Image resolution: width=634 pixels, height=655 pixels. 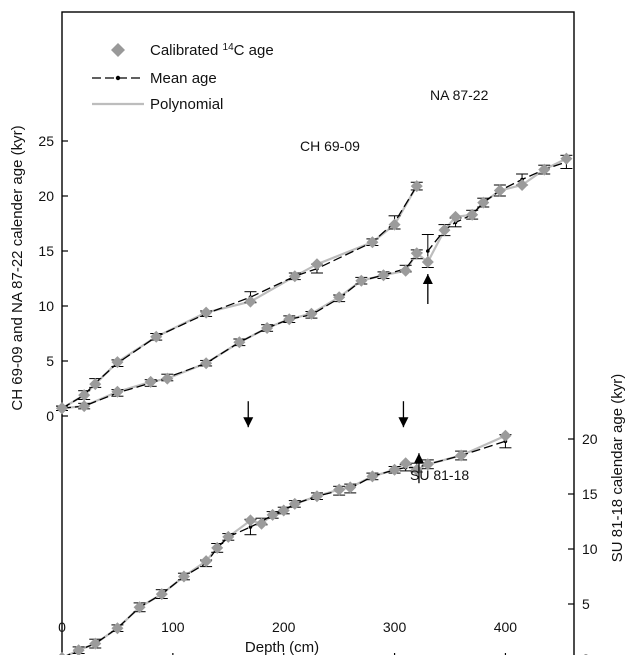 What do you see at coordinates (50, 361) in the screenshot?
I see `y-tick-label: 5` at bounding box center [50, 361].